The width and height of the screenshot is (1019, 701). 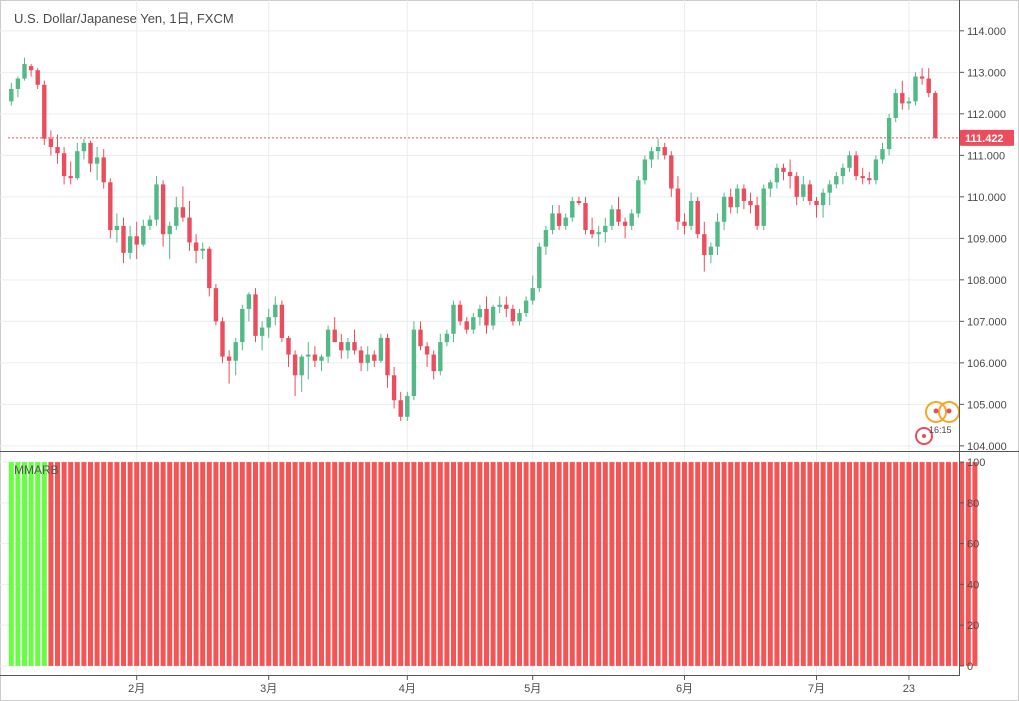 What do you see at coordinates (987, 322) in the screenshot?
I see `price-tick-label: 107.000` at bounding box center [987, 322].